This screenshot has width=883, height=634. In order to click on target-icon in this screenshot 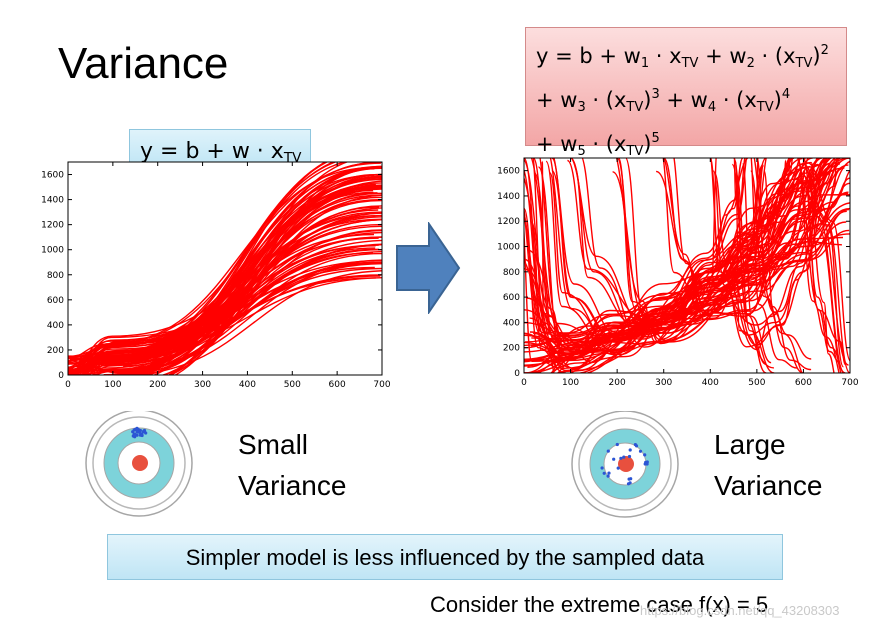, I will do `click(625, 464)`.